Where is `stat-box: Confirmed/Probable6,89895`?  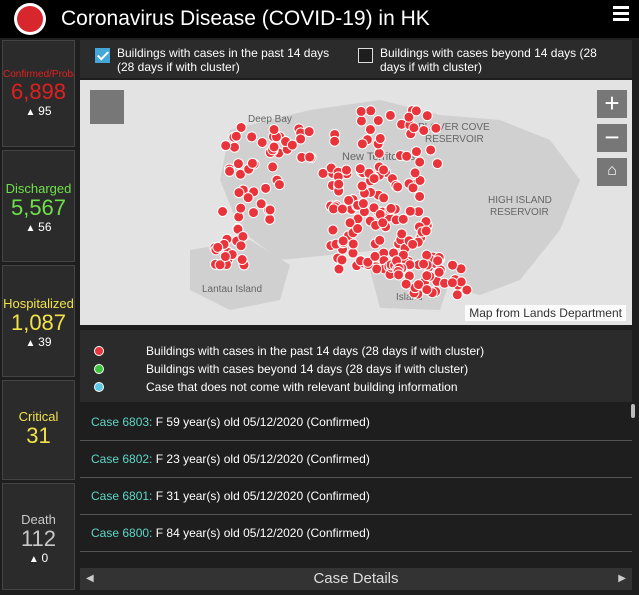 stat-box: Confirmed/Probable6,89895 is located at coordinates (38, 93).